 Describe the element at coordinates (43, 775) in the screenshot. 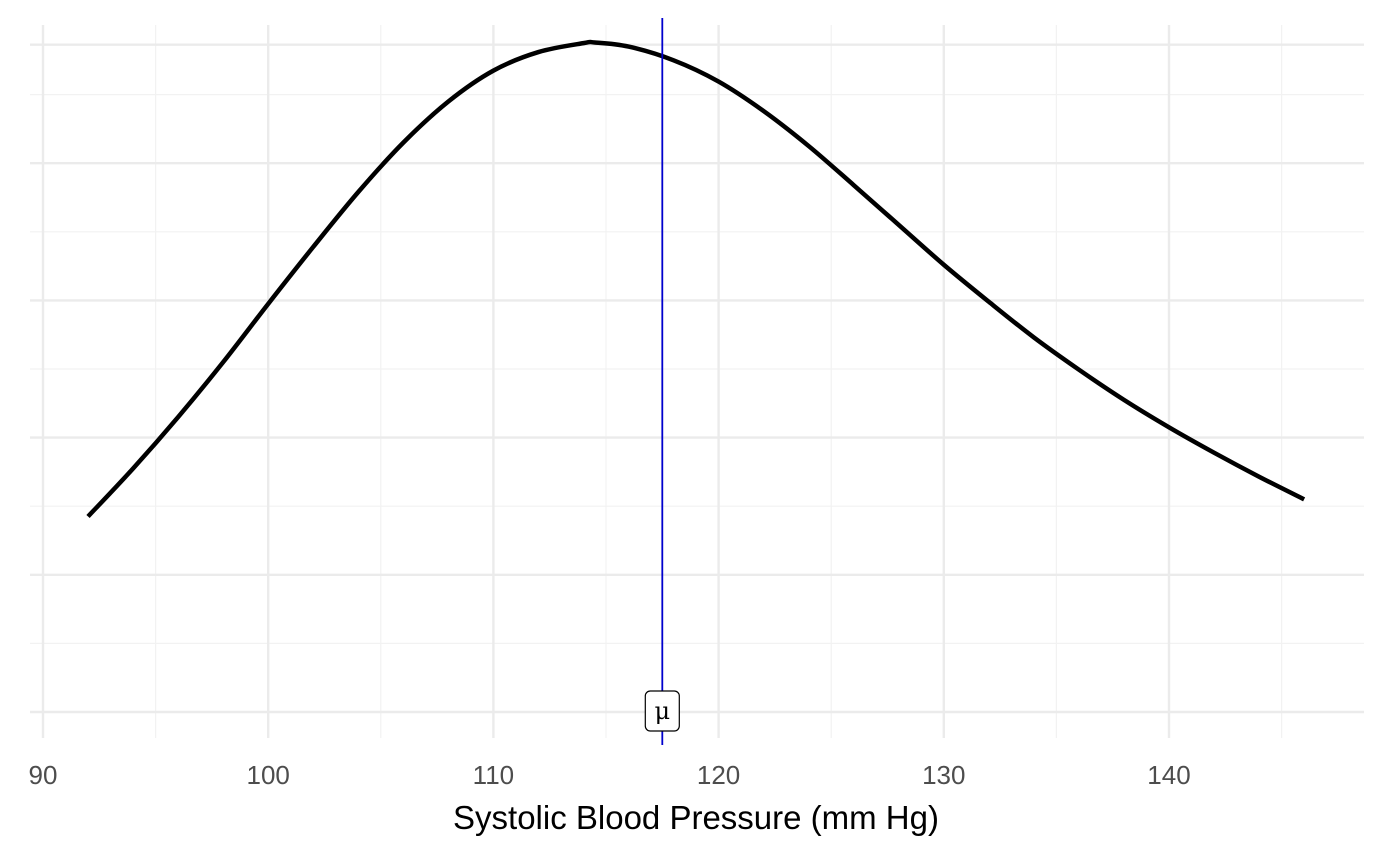

I see `x-tick-label: 90` at that location.